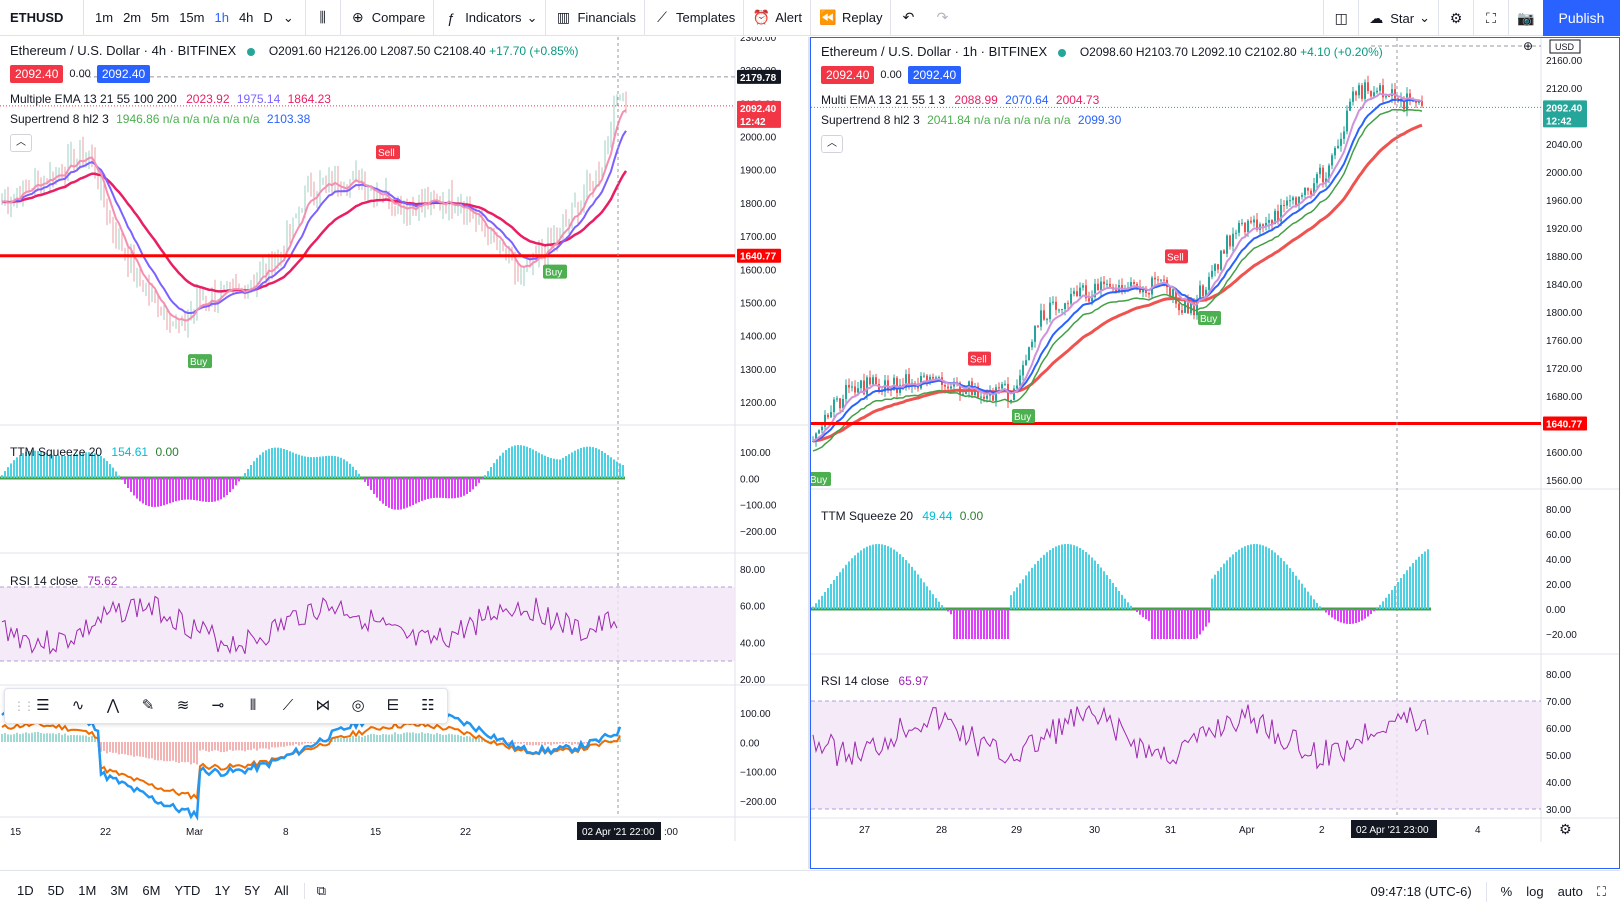  Describe the element at coordinates (758, 337) in the screenshot. I see `price-axis-label: 1400.00` at that location.